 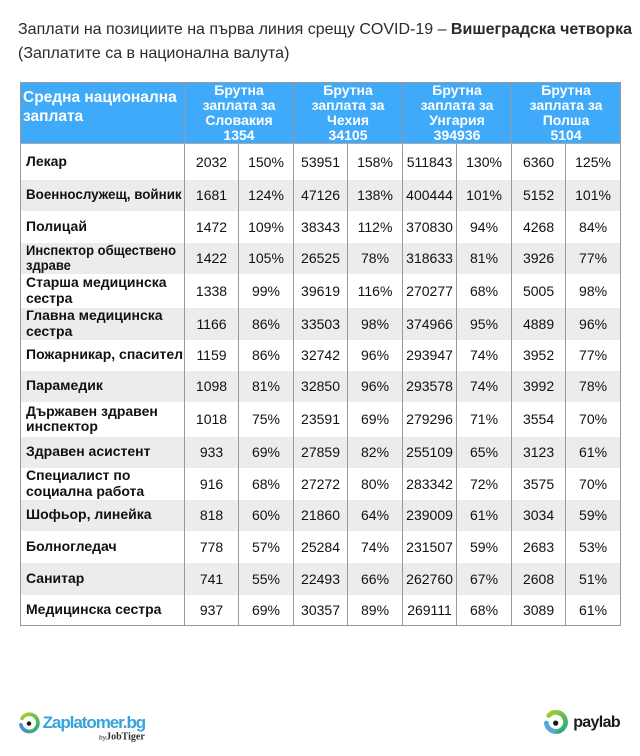 I want to click on svg-text: JobTiger, so click(x=125, y=737).